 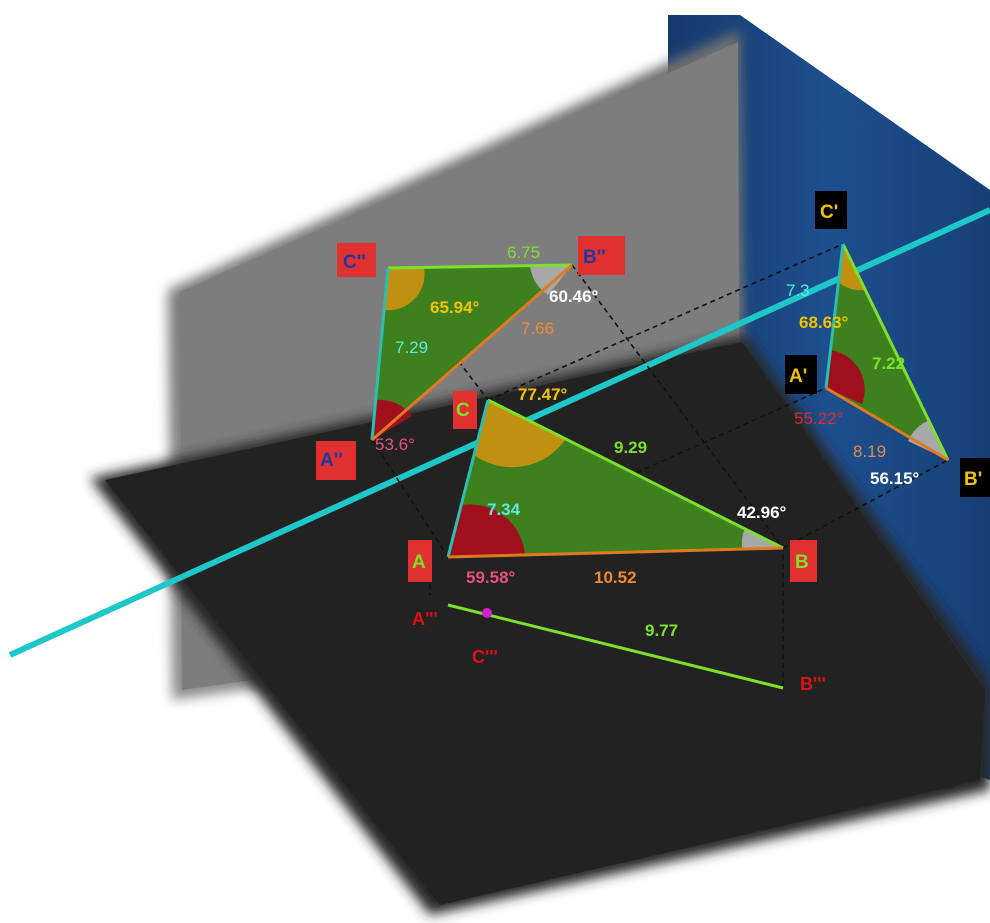 What do you see at coordinates (537, 328) in the screenshot?
I see `side-a2b2-value: 7.66` at bounding box center [537, 328].